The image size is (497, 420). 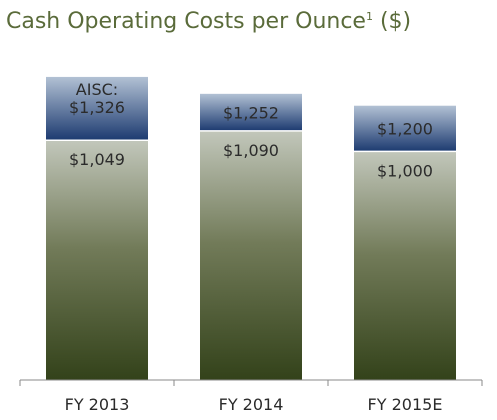 I want to click on data-label-aisc: $1,326, so click(x=97, y=107).